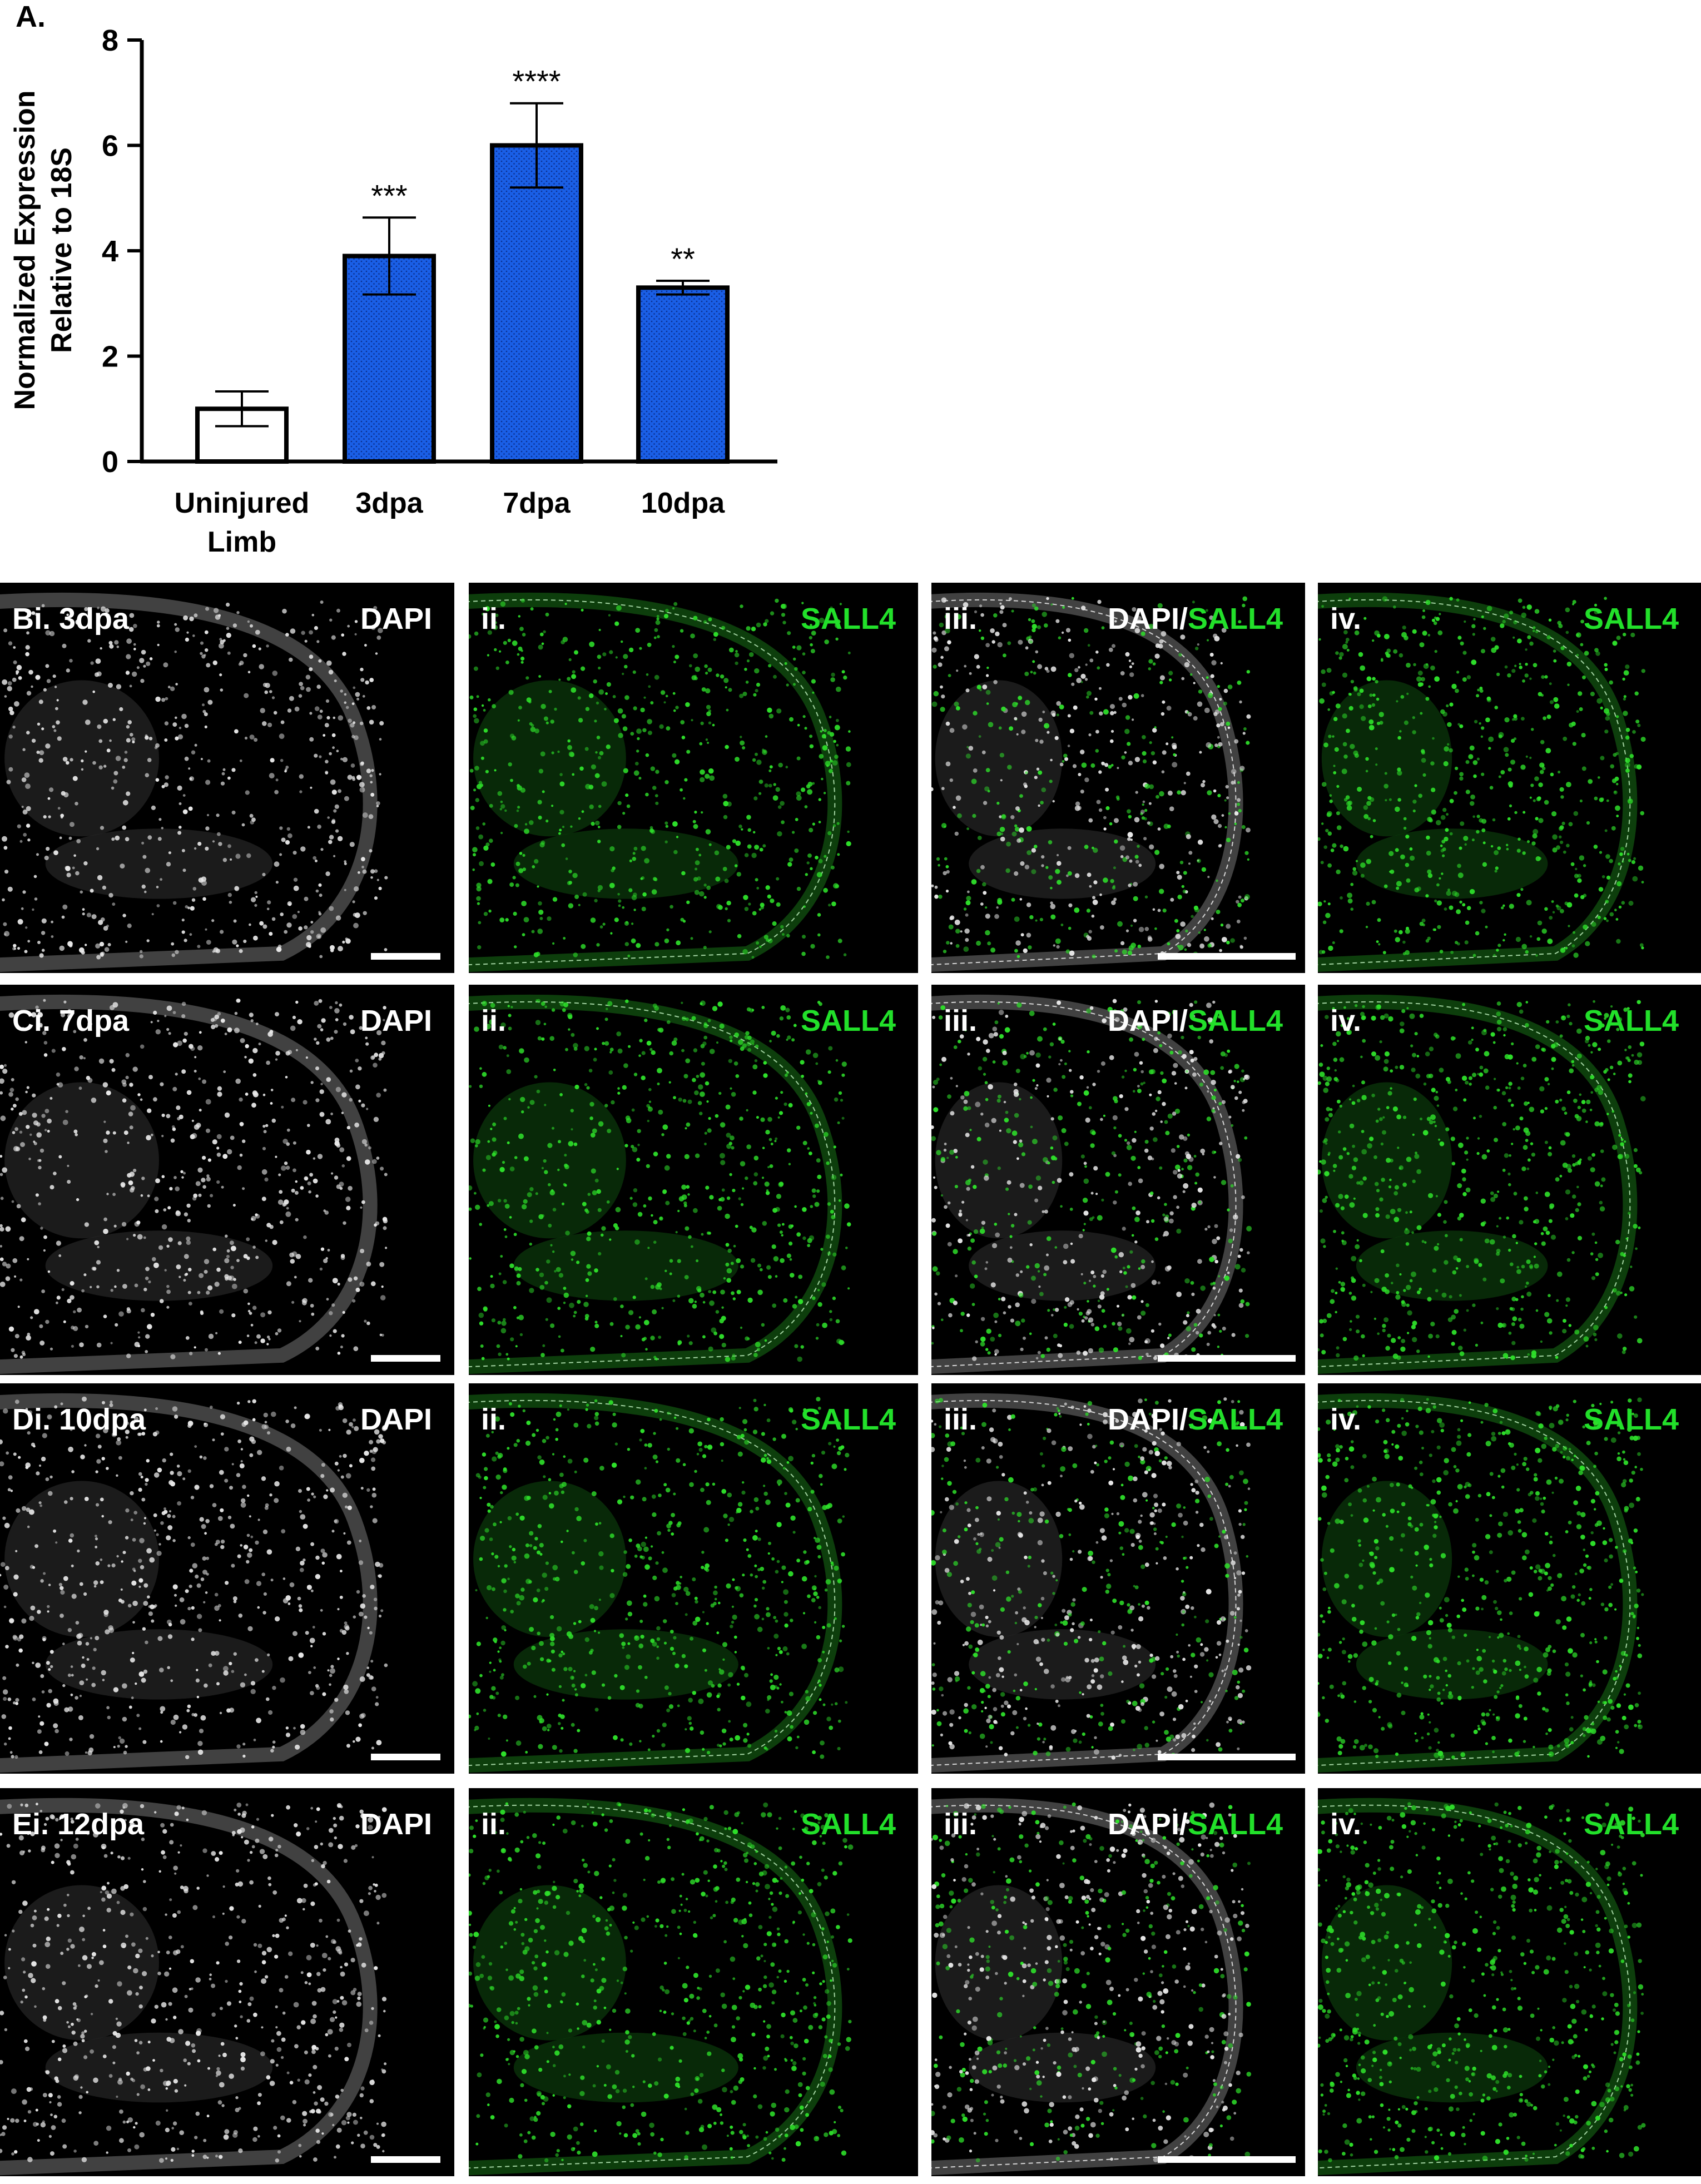 Image resolution: width=1701 pixels, height=2184 pixels. What do you see at coordinates (242, 503) in the screenshot?
I see `x-tick-label: Uninjured` at bounding box center [242, 503].